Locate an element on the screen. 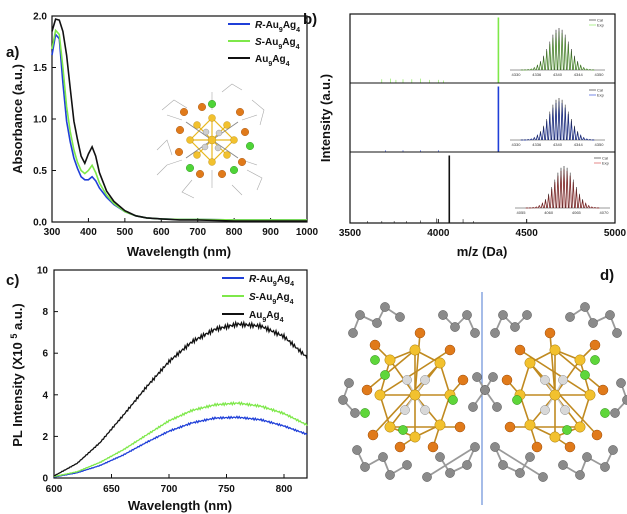 The height and width of the screenshot is (514, 627). left-enantiomer-structure is located at coordinates (414, 392).